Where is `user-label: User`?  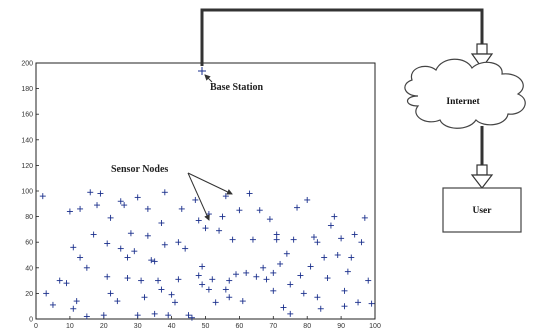
user-label: User is located at coordinates (483, 211).